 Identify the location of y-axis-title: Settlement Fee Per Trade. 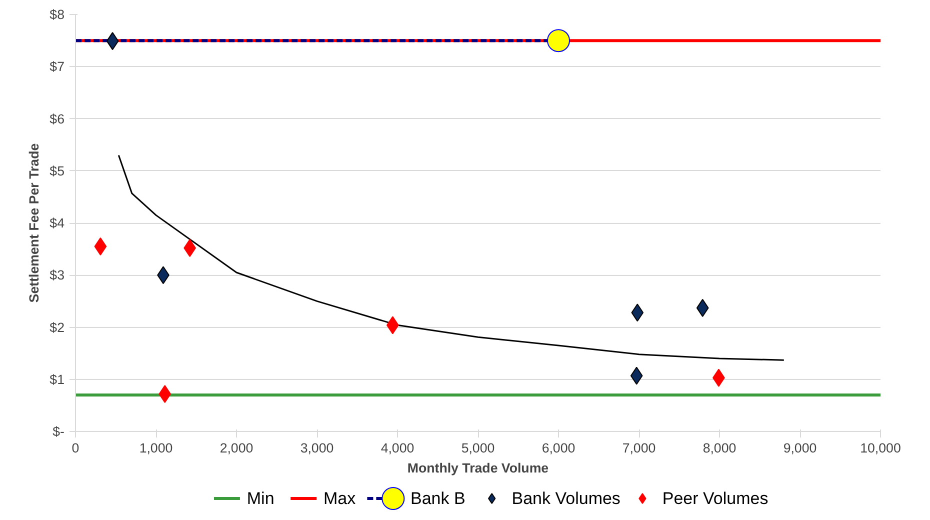
(34, 223).